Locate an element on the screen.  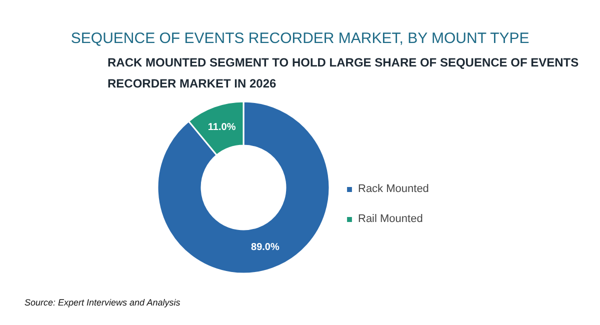
data-label: 89.0% is located at coordinates (265, 248).